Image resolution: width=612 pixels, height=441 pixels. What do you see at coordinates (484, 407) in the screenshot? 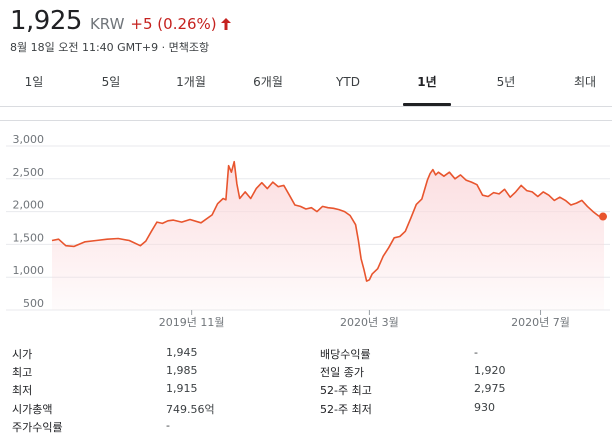
I see `stat-value: 930` at bounding box center [484, 407].